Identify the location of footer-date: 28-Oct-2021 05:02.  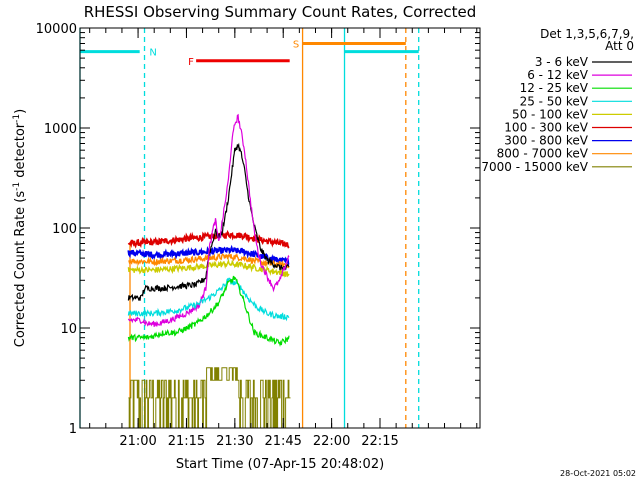
(598, 473).